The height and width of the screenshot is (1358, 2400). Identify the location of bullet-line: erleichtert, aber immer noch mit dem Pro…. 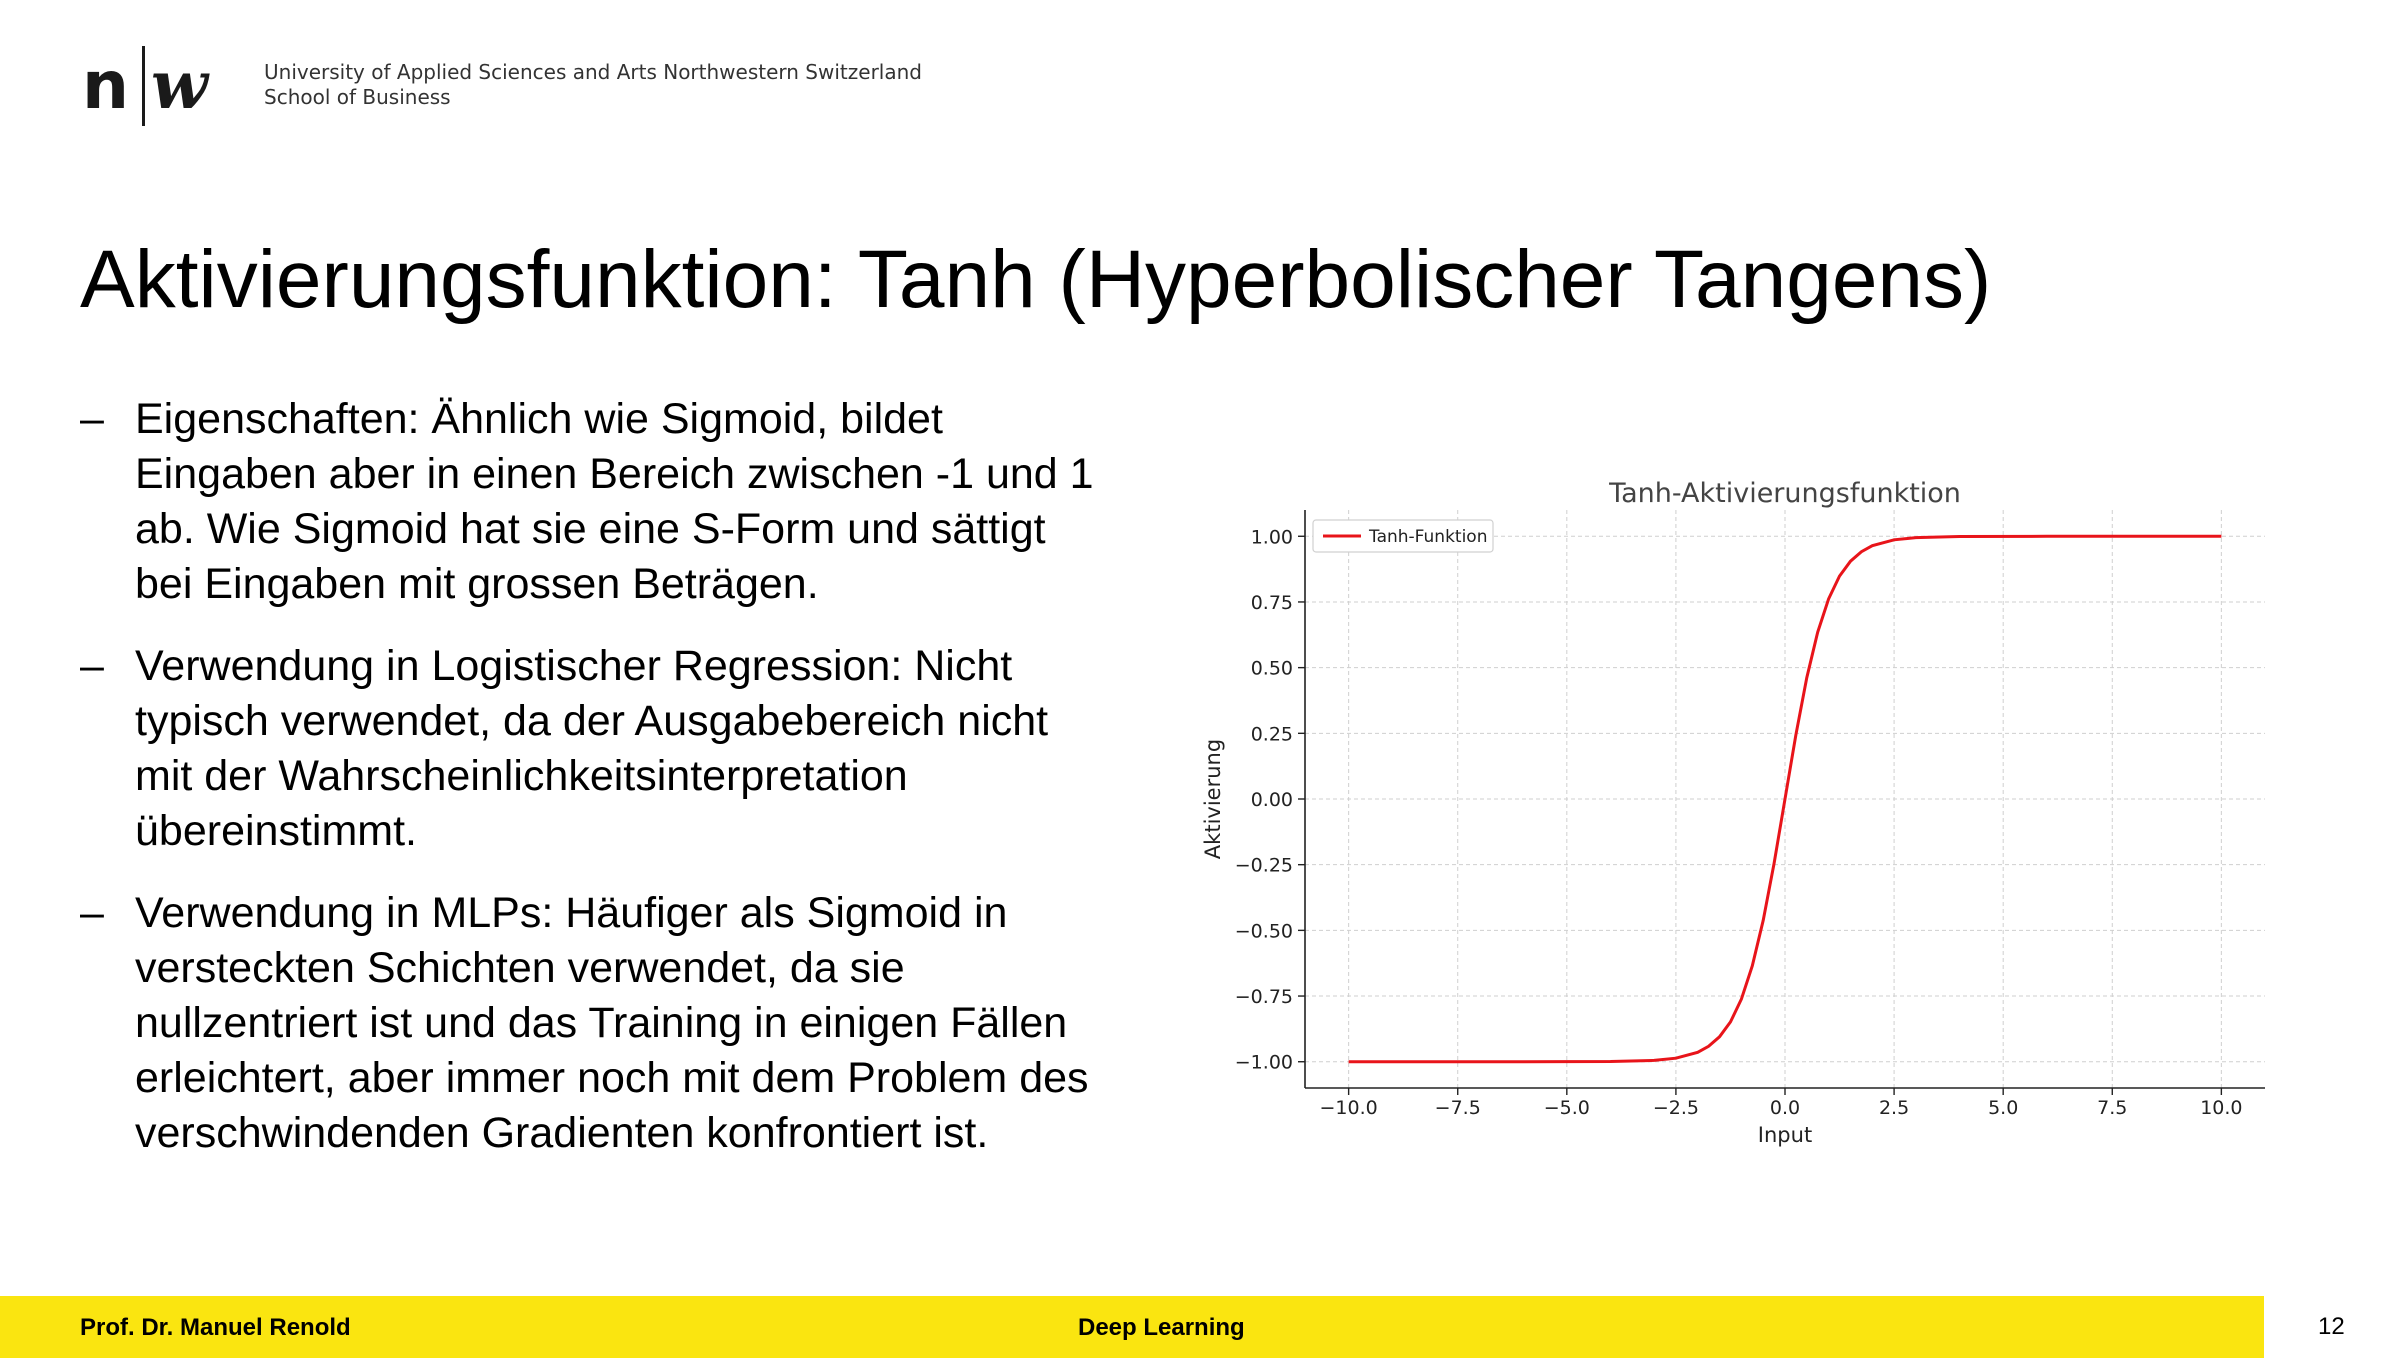
(612, 1078).